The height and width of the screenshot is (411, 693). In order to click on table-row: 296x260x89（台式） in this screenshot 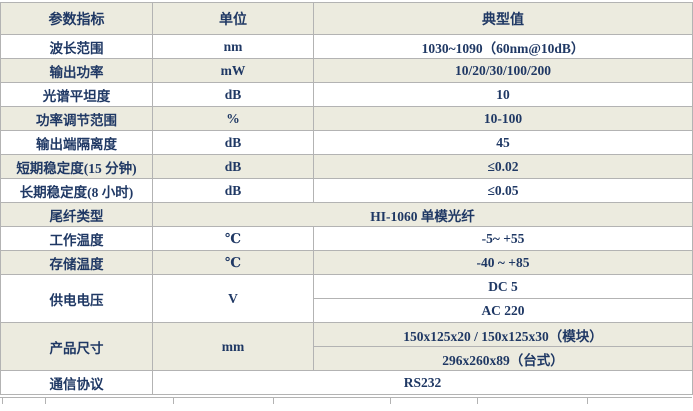, I will do `click(347, 358)`.